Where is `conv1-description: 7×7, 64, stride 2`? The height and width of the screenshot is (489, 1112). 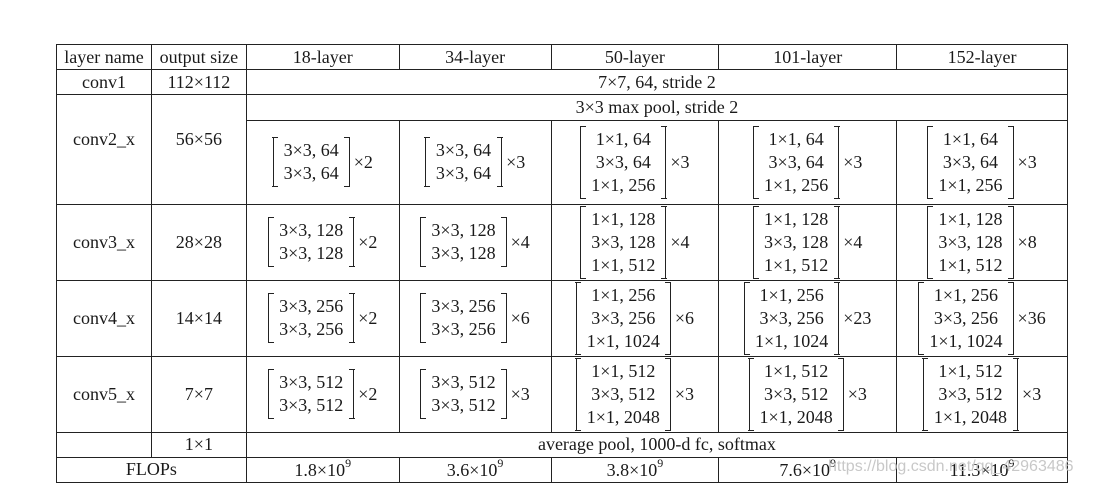 conv1-description: 7×7, 64, stride 2 is located at coordinates (657, 82).